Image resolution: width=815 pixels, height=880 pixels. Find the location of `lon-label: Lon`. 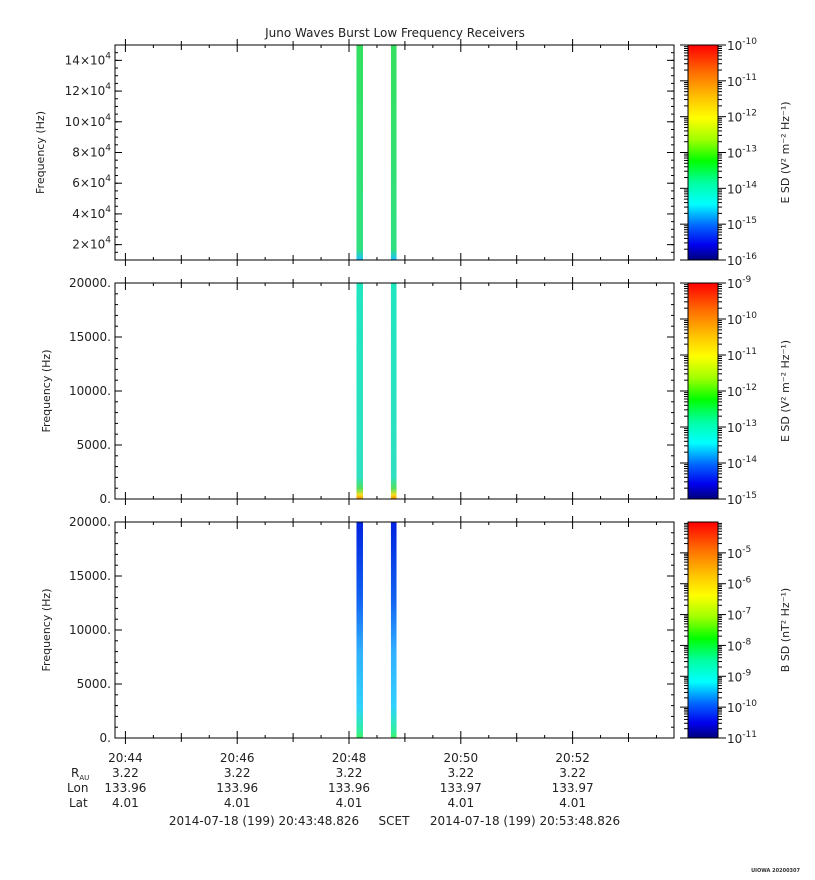

lon-label: Lon is located at coordinates (77, 788).